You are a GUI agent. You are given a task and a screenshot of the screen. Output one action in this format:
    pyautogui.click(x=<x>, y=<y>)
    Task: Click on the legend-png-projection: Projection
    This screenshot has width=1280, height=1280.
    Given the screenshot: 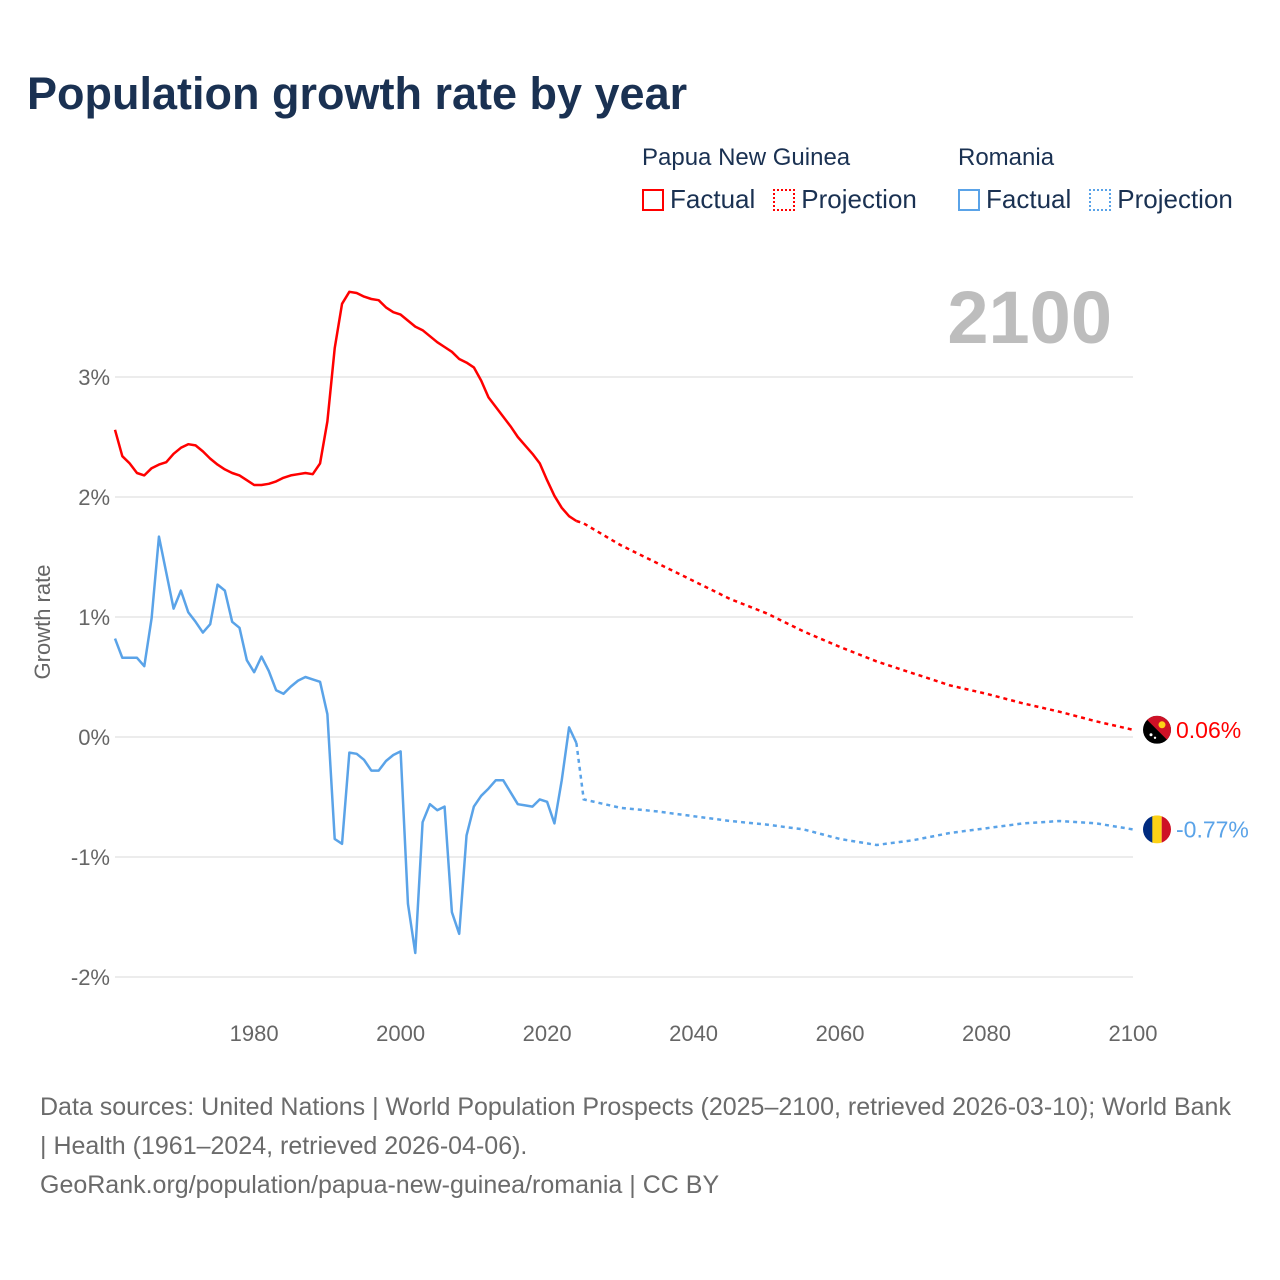 What is the action you would take?
    pyautogui.click(x=845, y=199)
    